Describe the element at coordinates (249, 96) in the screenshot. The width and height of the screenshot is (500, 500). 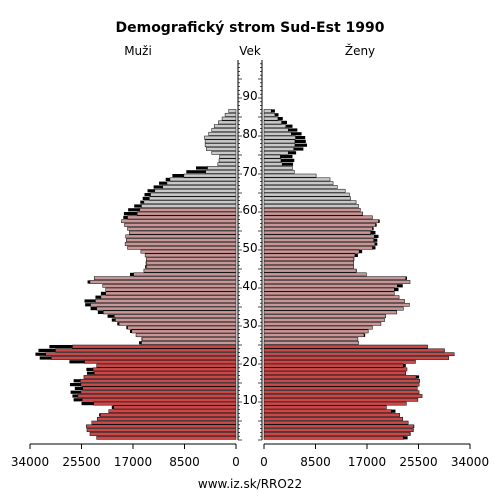
I see `age-tick-label: 90` at that location.